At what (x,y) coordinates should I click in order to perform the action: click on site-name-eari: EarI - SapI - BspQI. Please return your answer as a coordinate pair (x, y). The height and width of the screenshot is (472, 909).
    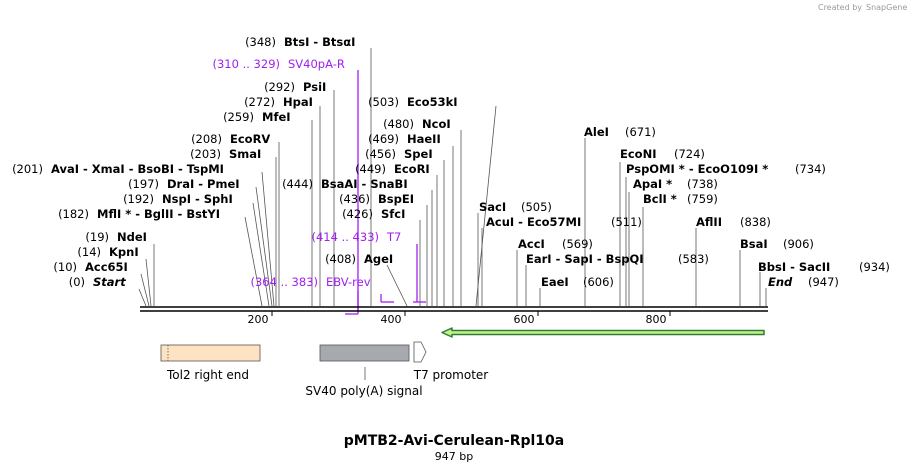
    Looking at the image, I should click on (585, 259).